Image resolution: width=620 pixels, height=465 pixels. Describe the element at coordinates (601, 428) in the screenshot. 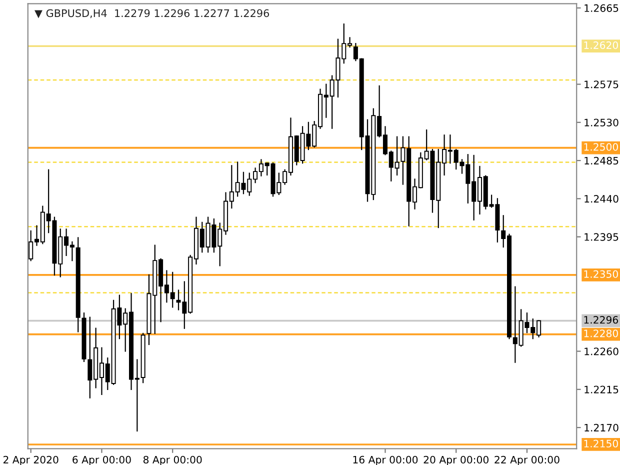

I see `y-tick-label: 1.2170` at that location.